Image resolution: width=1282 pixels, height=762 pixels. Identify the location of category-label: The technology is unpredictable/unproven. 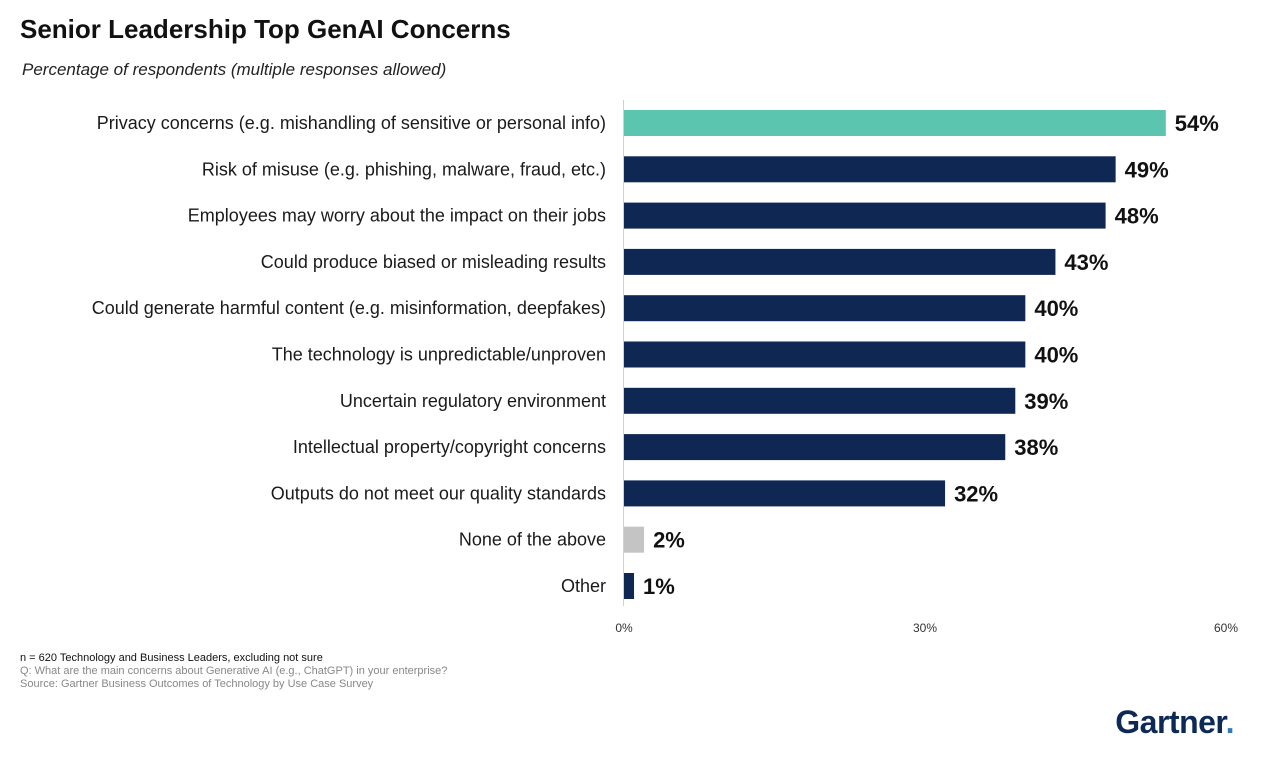
(439, 355).